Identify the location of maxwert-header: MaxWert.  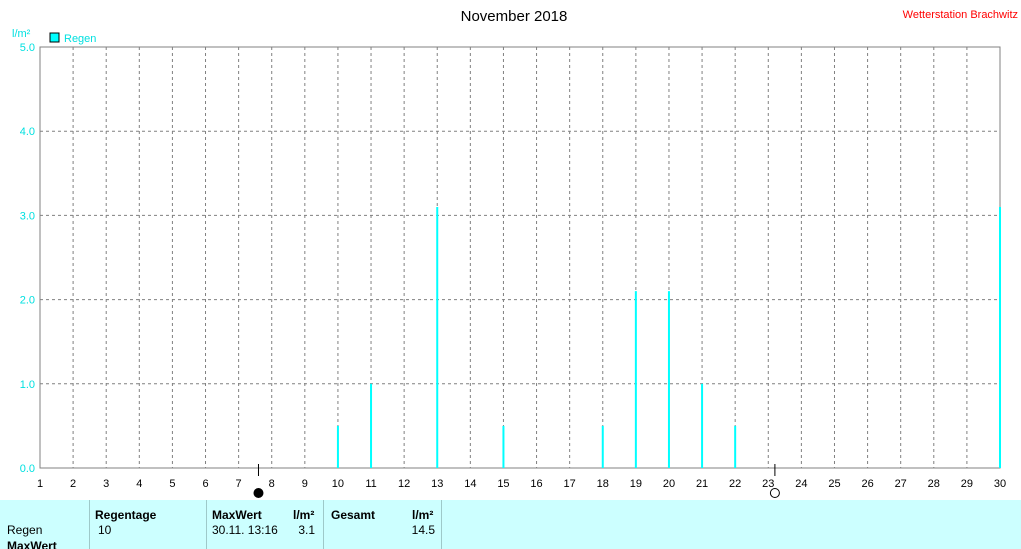
(237, 515).